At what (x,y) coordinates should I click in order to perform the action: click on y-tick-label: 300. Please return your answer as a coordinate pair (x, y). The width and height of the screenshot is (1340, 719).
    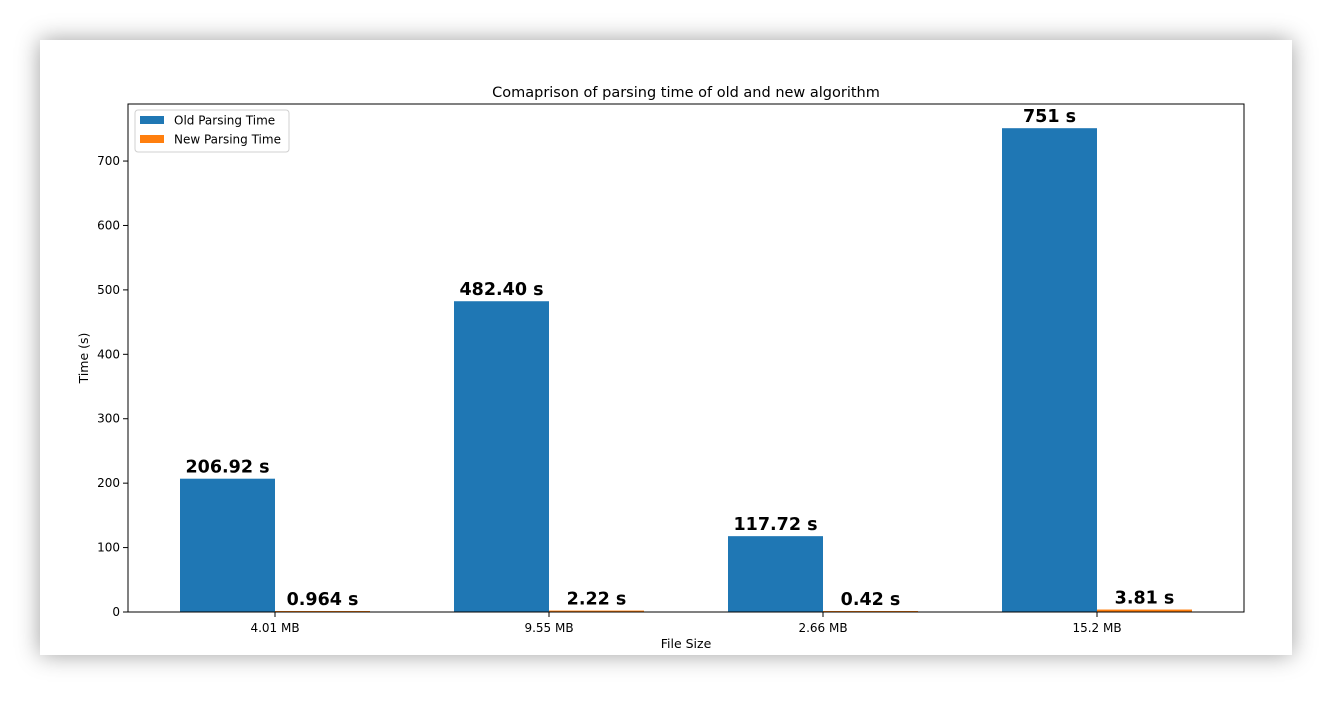
    Looking at the image, I should click on (108, 419).